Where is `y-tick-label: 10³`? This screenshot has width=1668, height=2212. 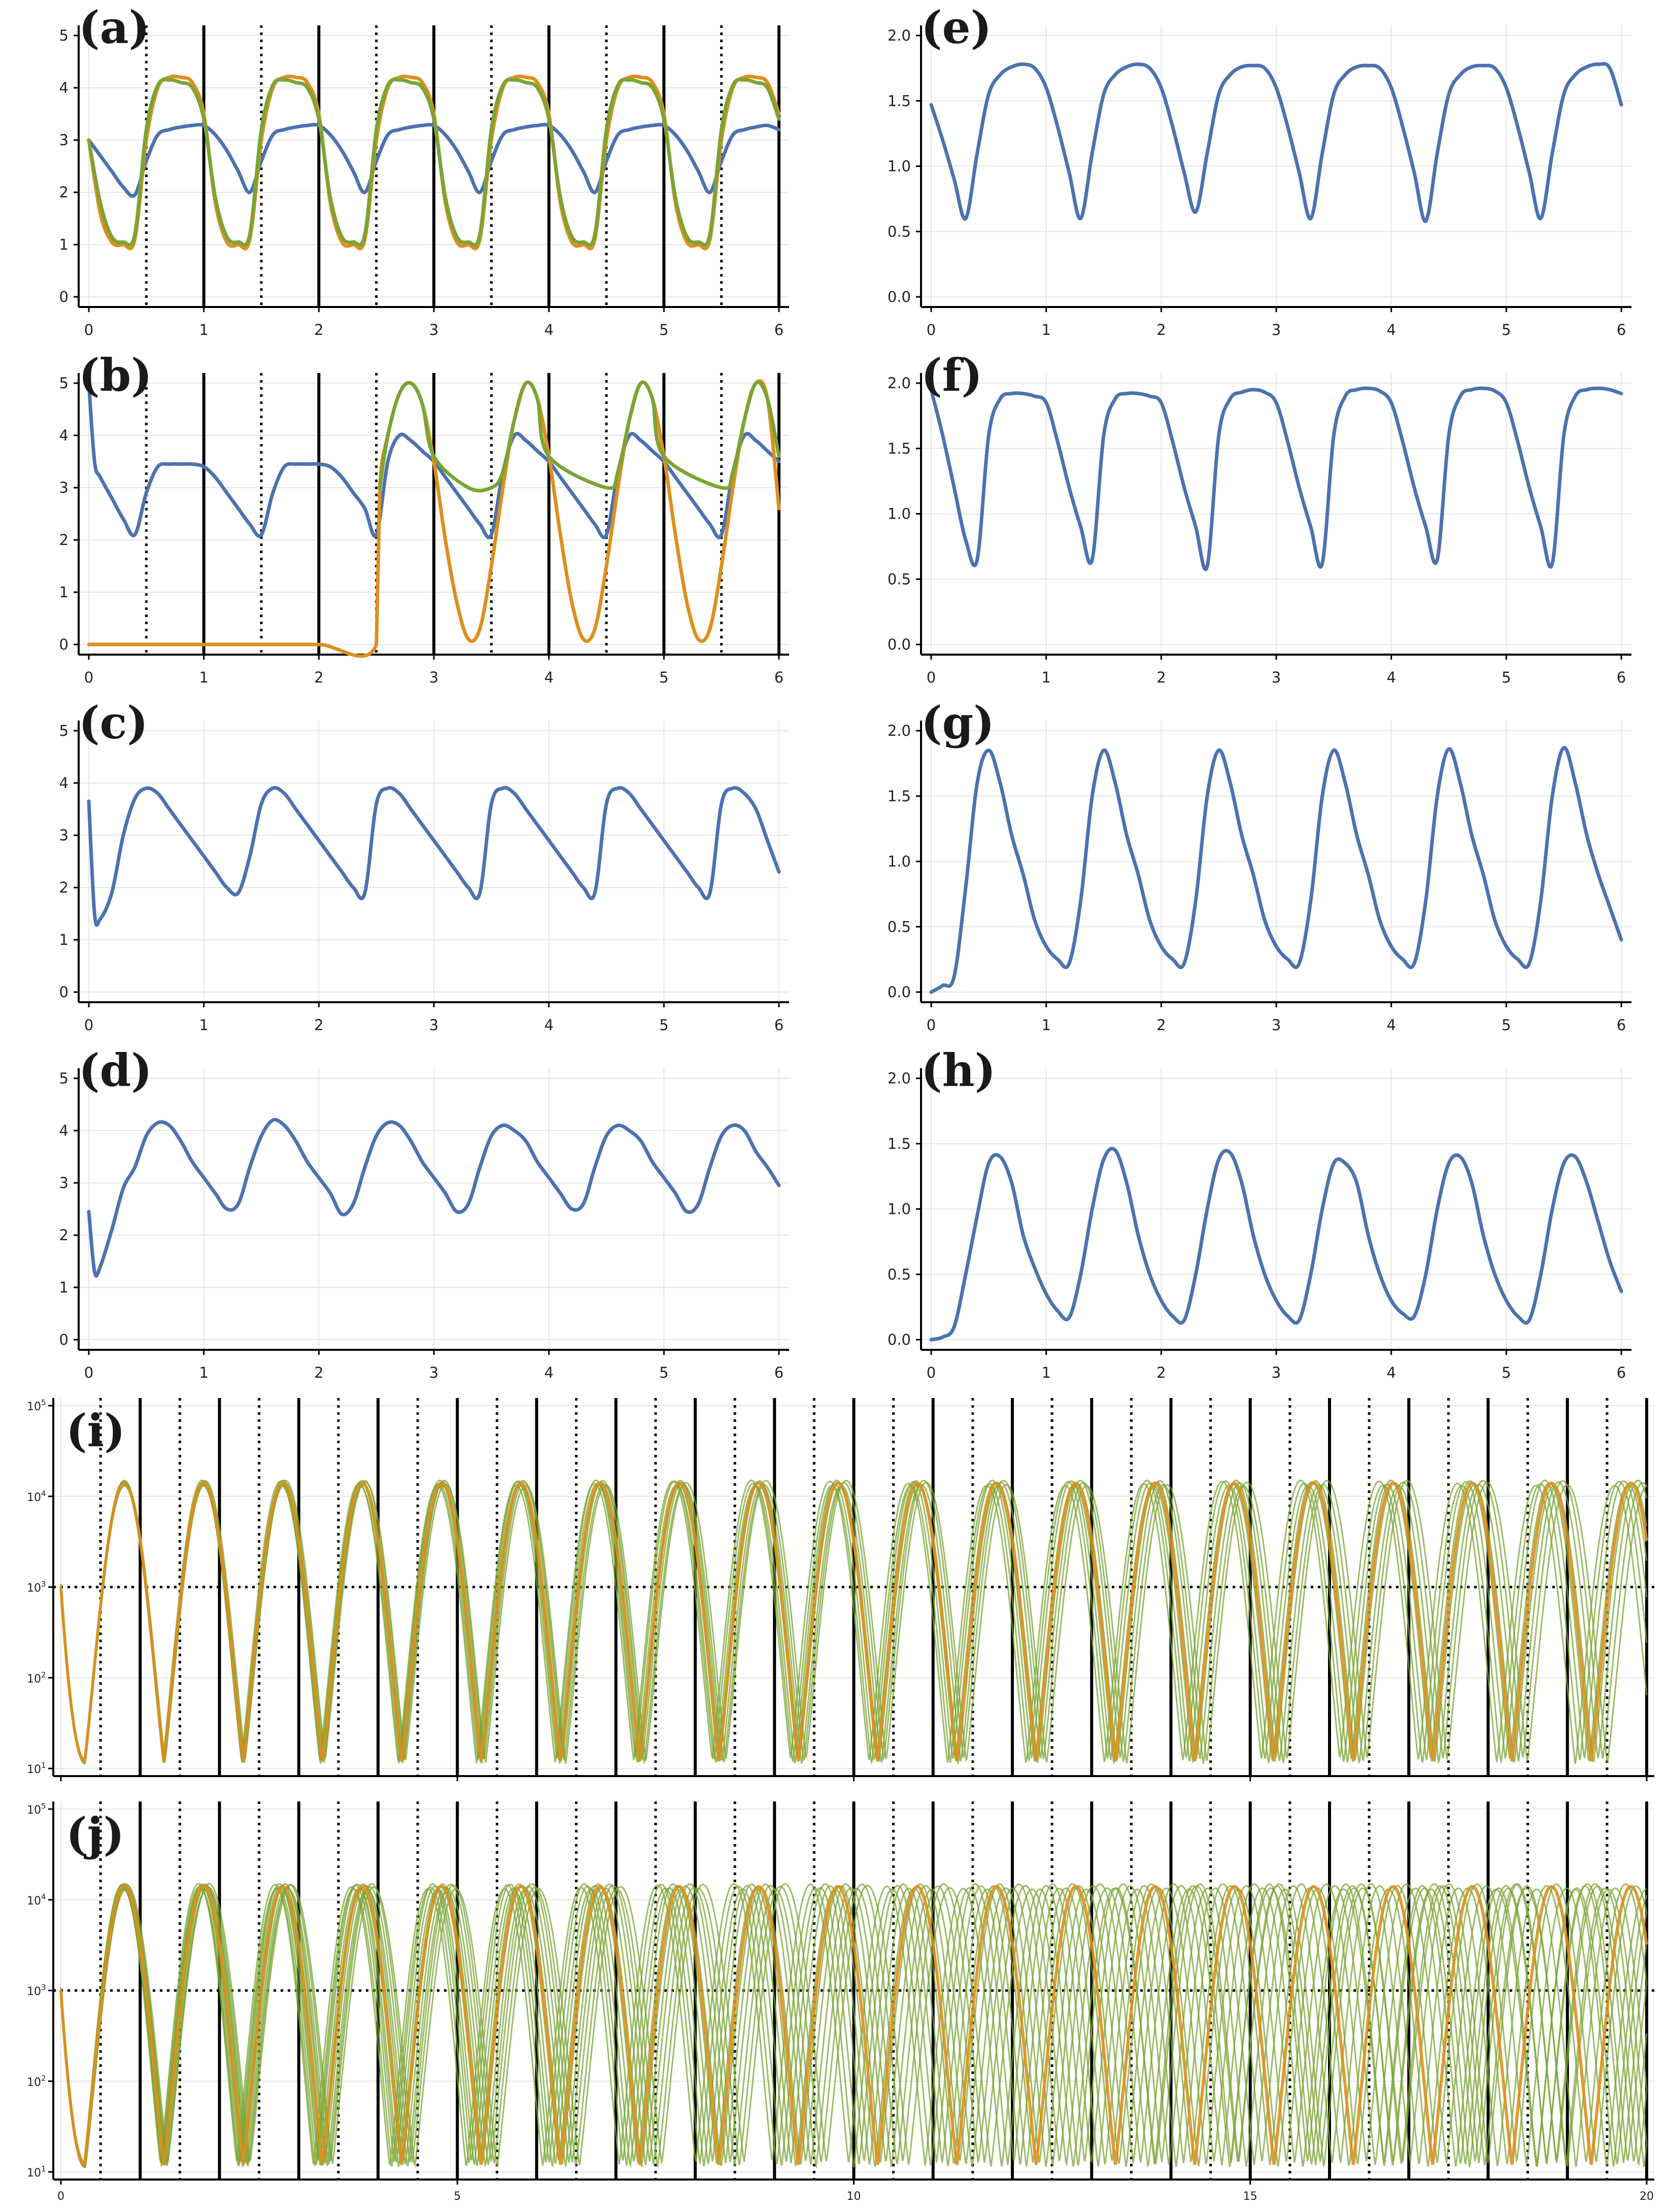 y-tick-label: 10³ is located at coordinates (36, 1990).